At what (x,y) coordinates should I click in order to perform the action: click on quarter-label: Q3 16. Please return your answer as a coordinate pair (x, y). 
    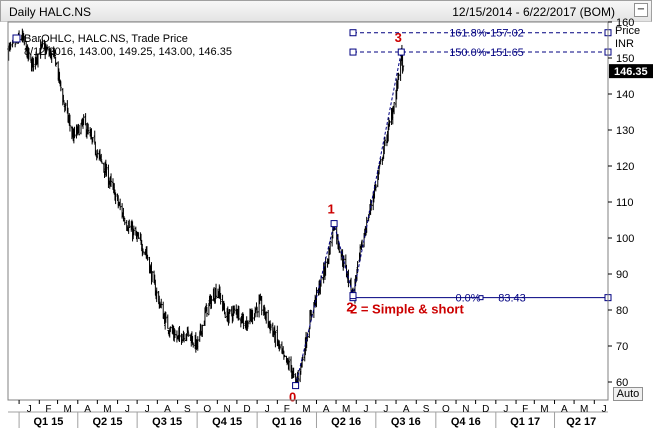
    Looking at the image, I should click on (406, 422).